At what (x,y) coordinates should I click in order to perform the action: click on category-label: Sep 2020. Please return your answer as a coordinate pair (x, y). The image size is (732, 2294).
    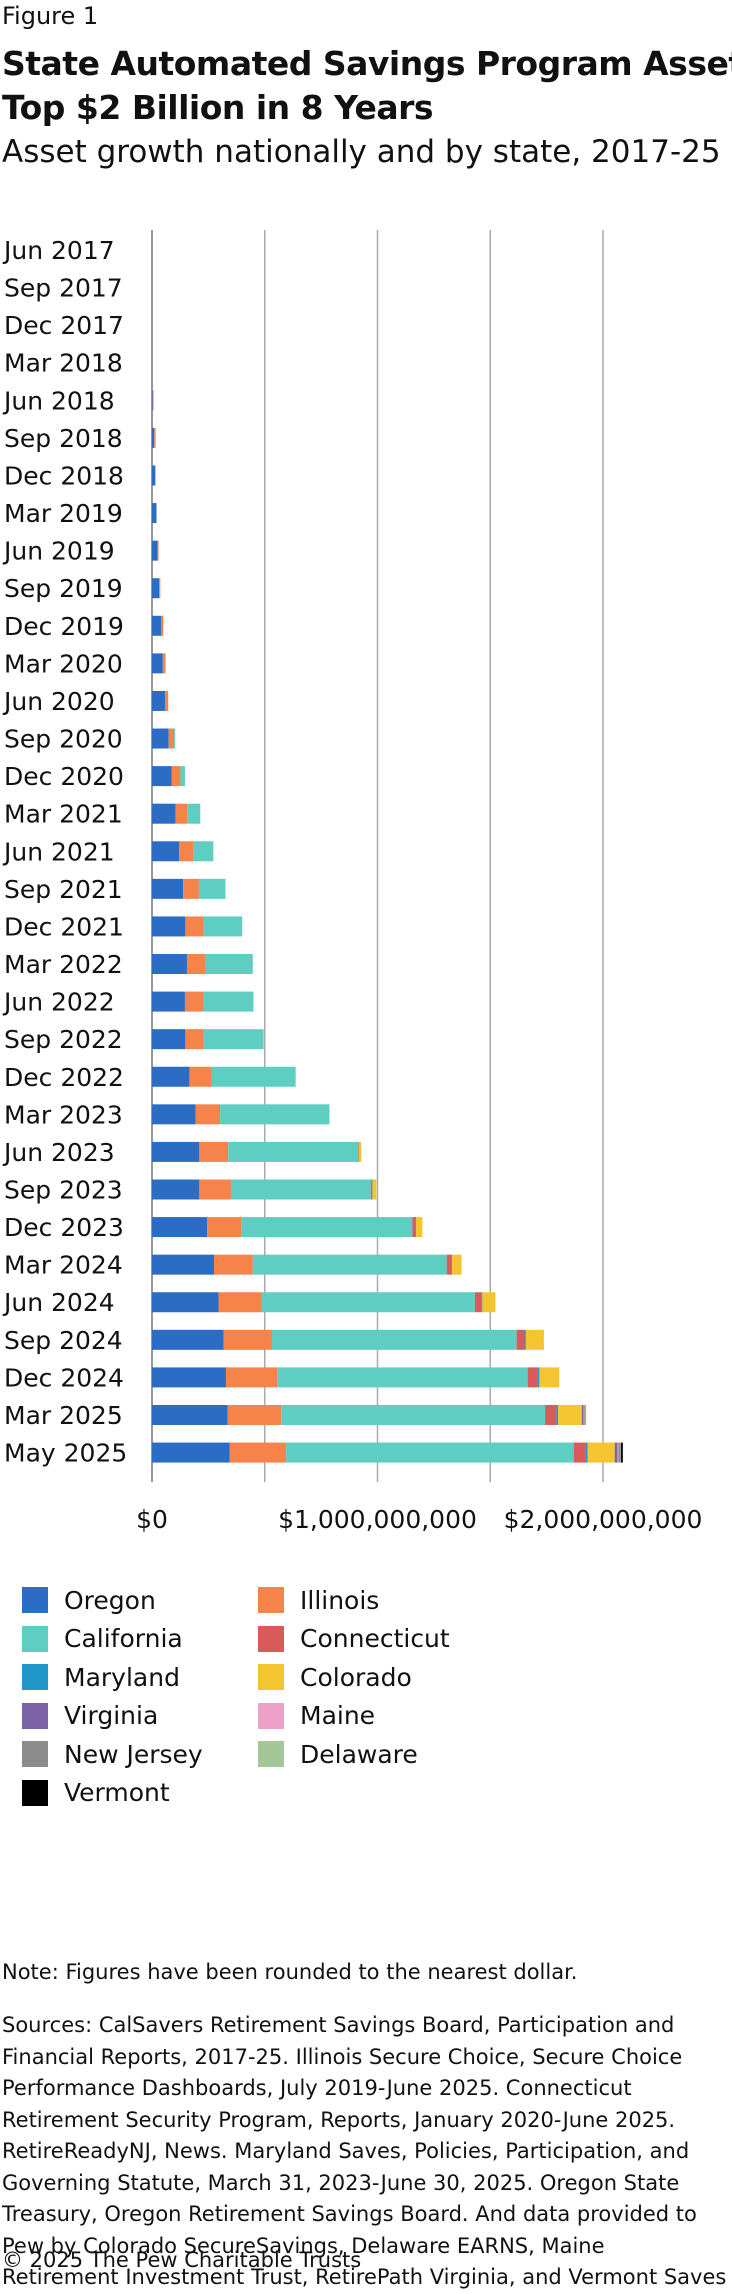
    Looking at the image, I should click on (63, 739).